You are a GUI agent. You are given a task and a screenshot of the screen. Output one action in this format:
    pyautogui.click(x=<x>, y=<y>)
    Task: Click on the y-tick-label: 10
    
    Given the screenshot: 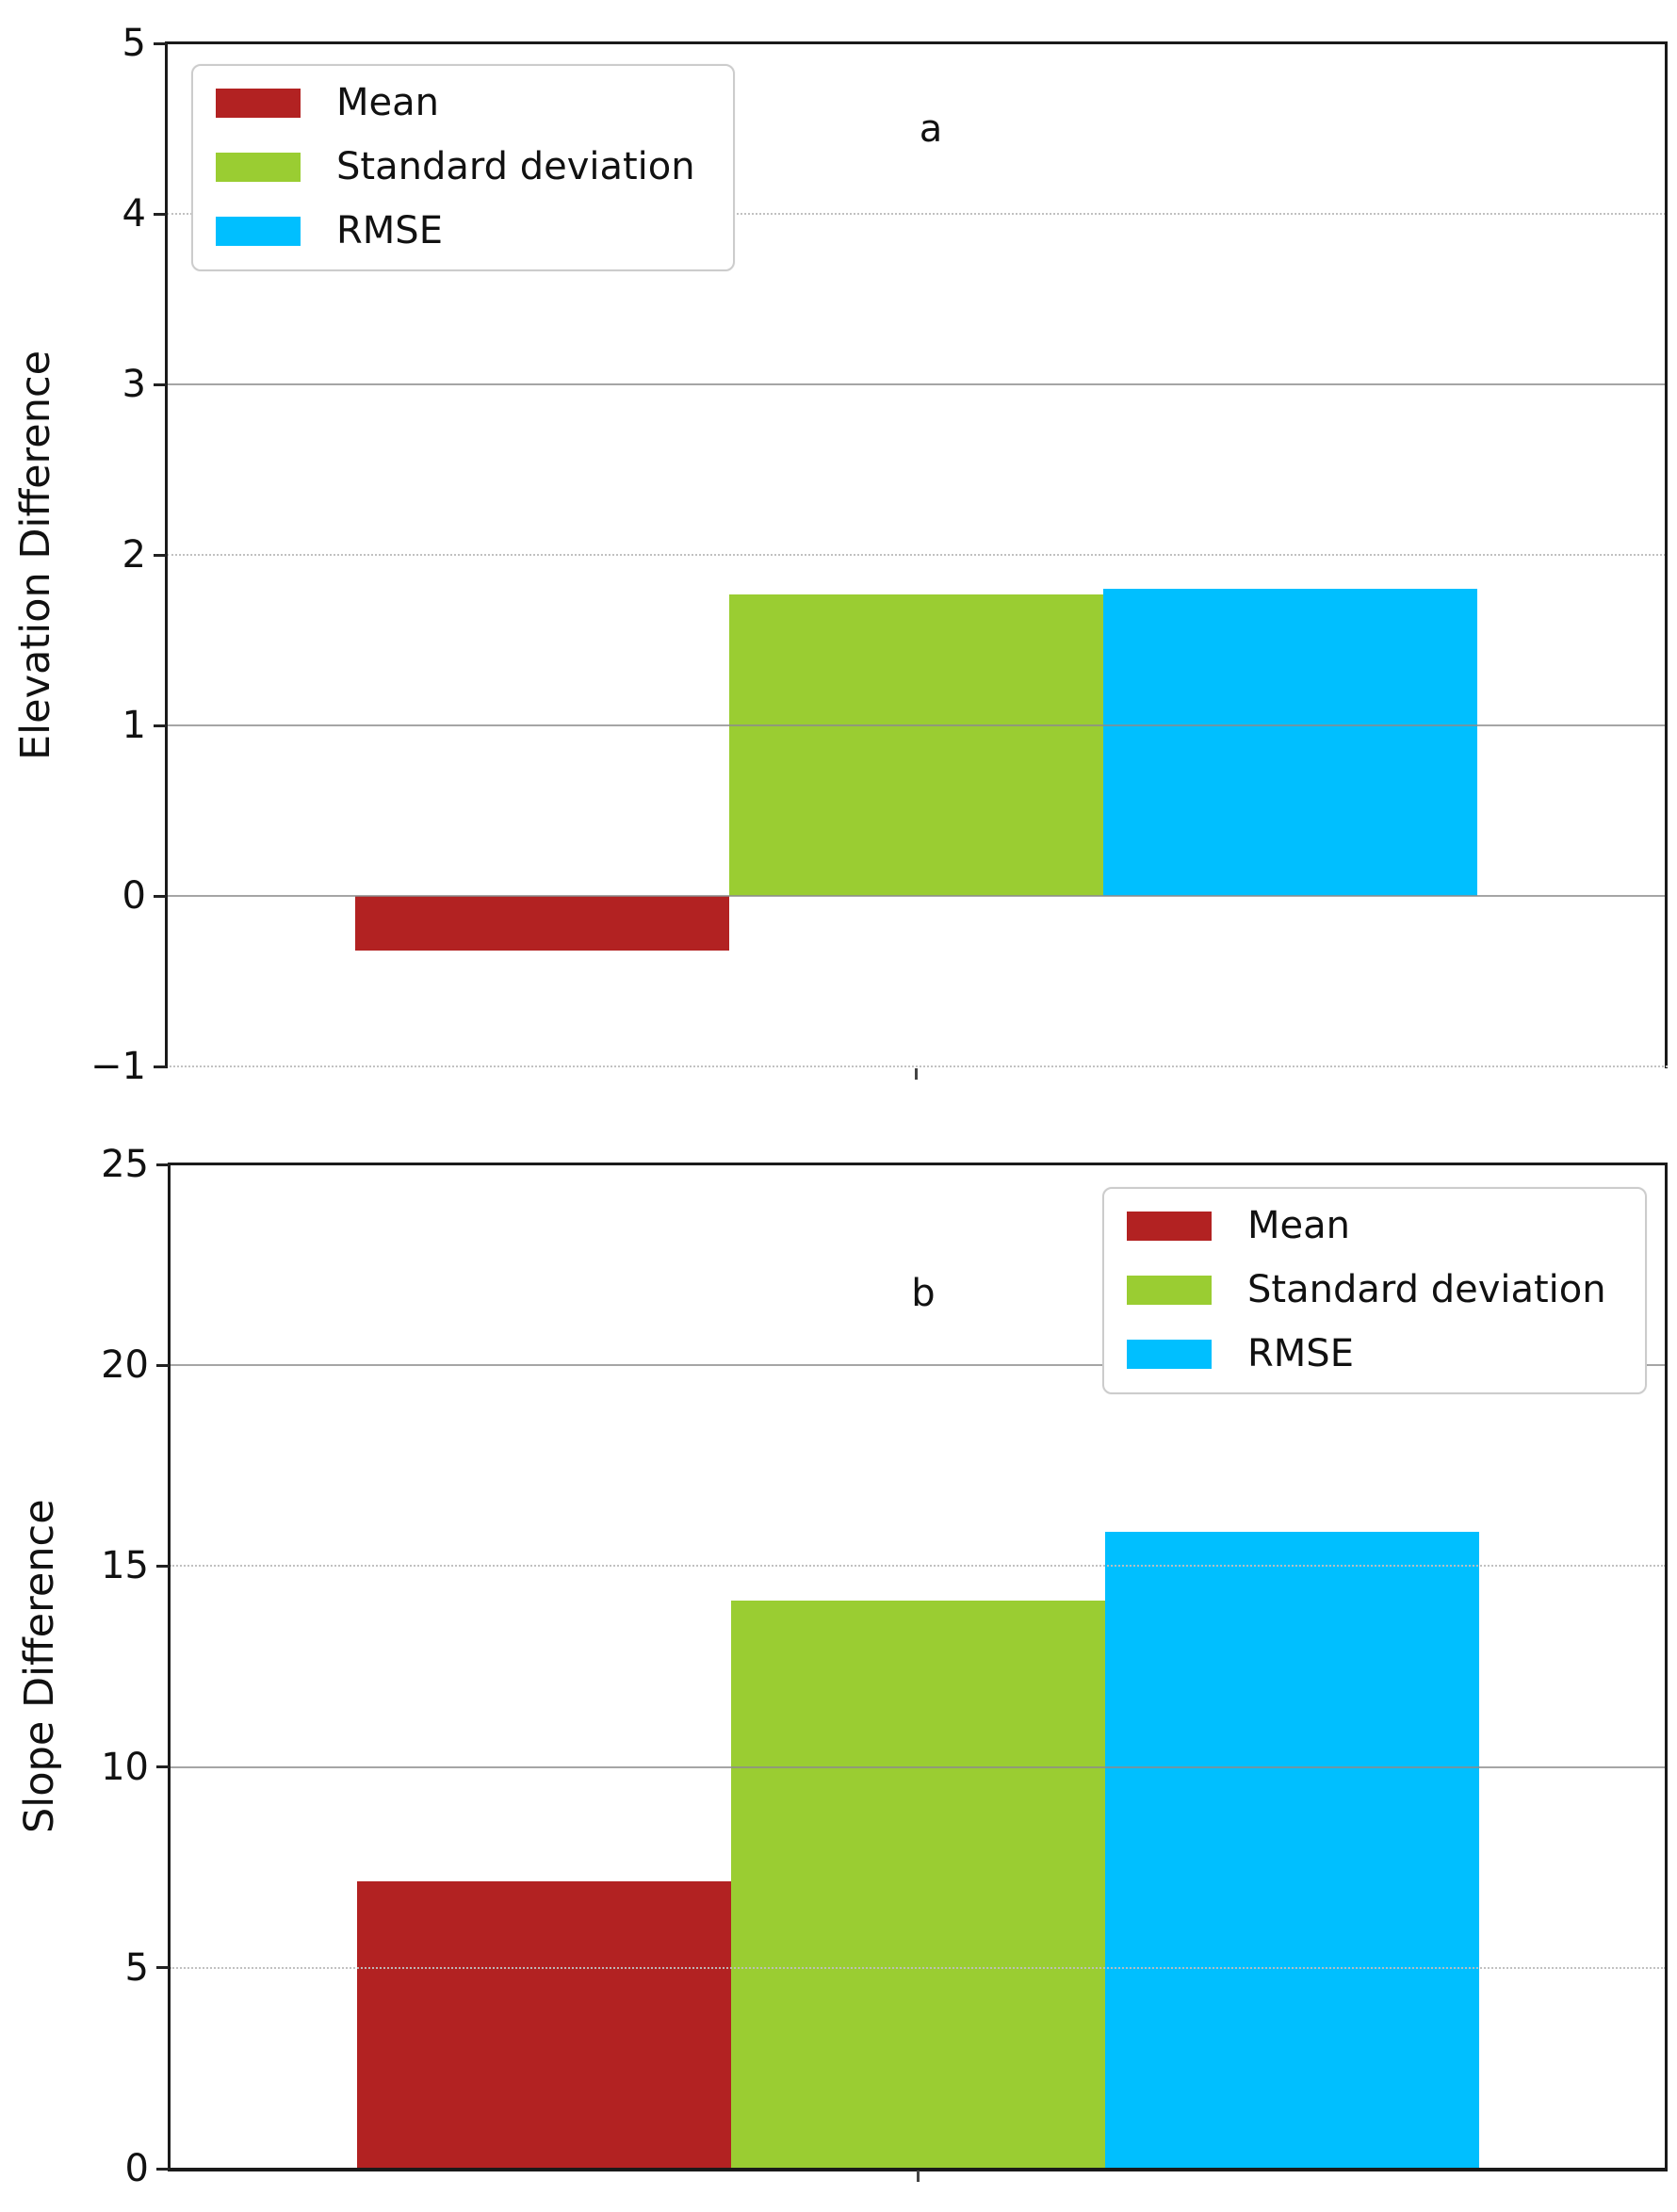 What is the action you would take?
    pyautogui.click(x=125, y=1767)
    